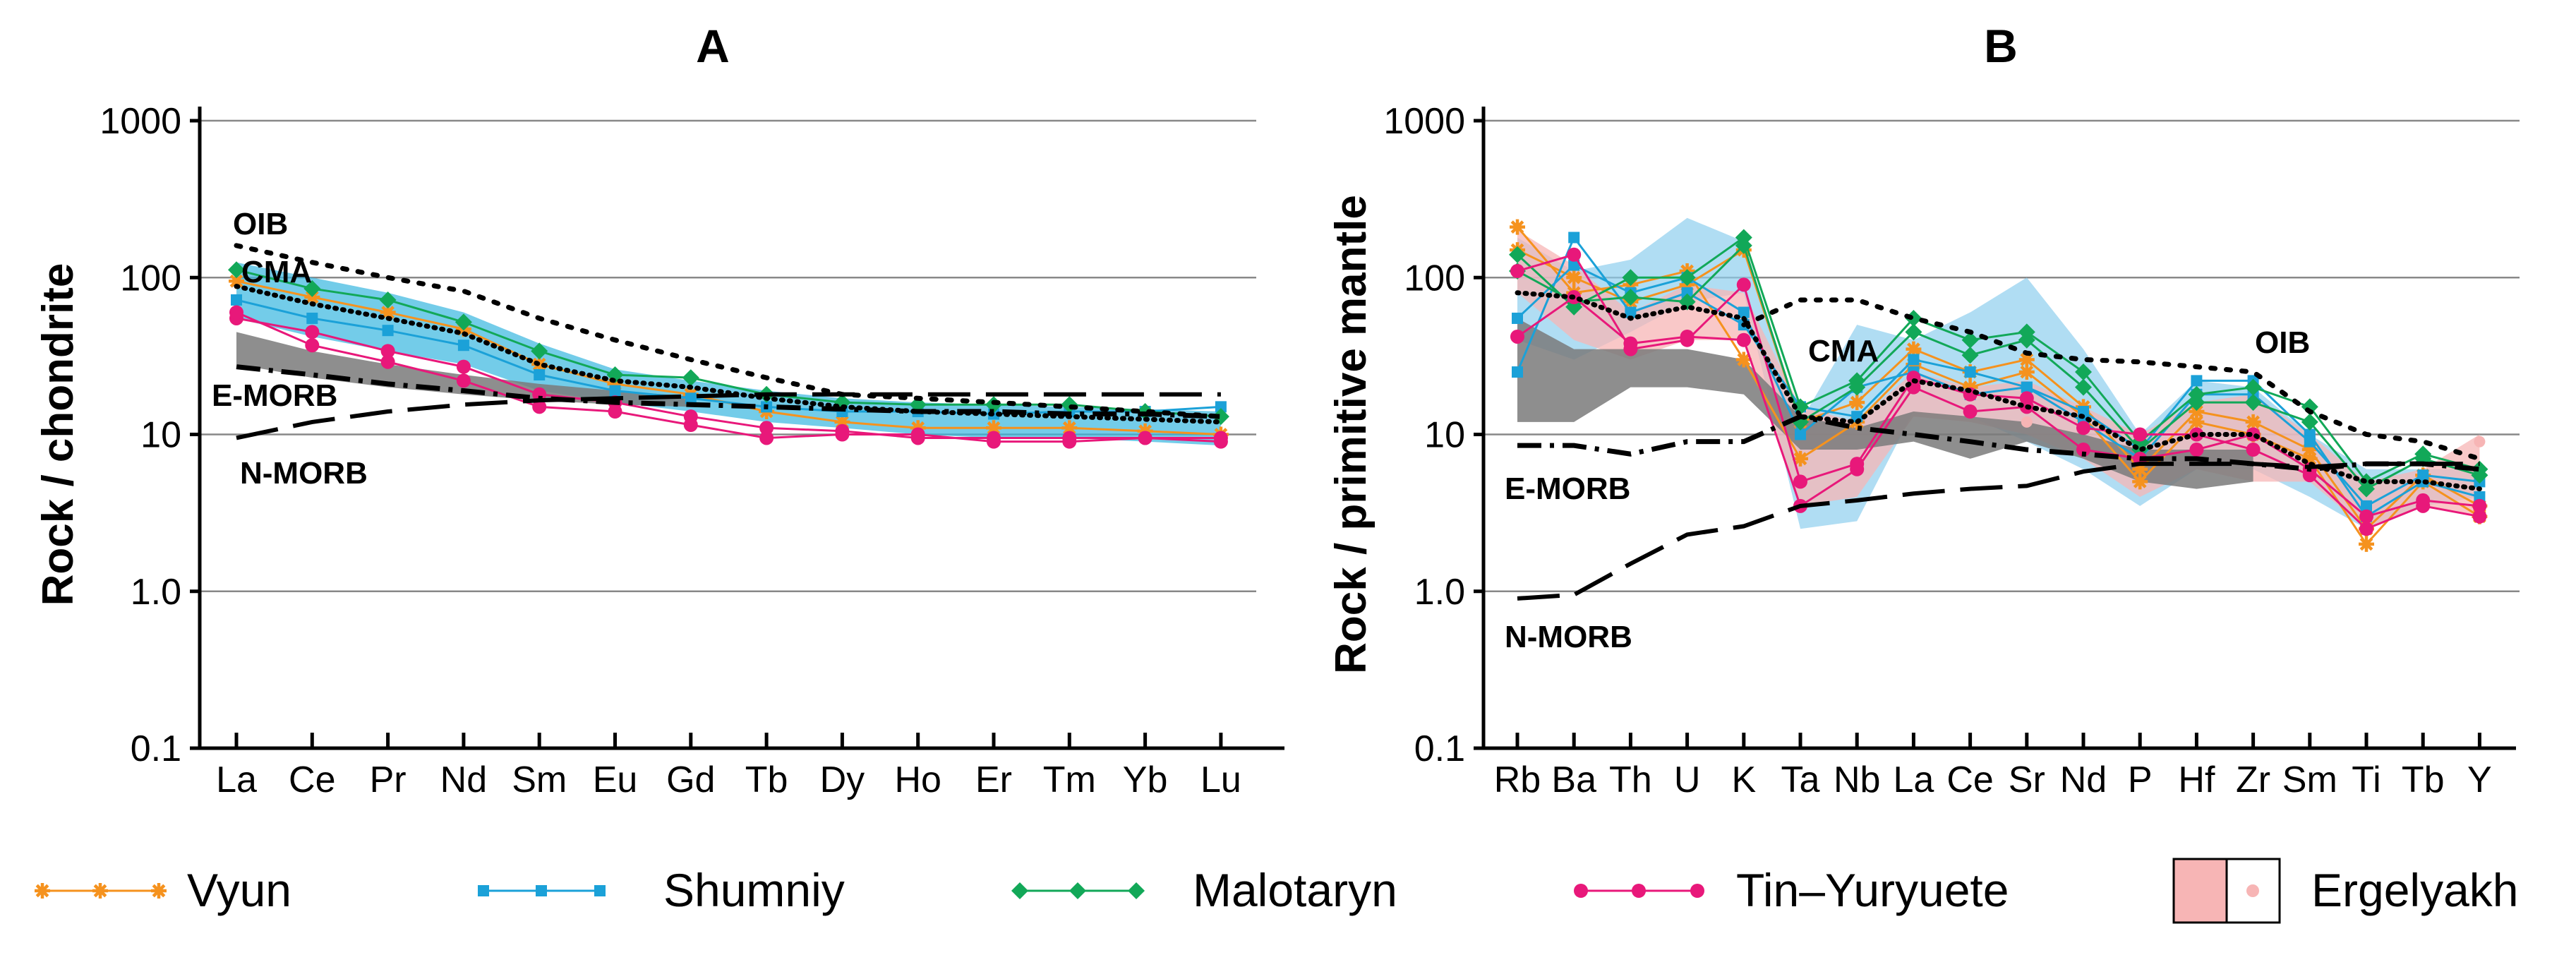 The width and height of the screenshot is (2576, 955). Describe the element at coordinates (2001, 46) in the screenshot. I see `chart-title: B` at that location.